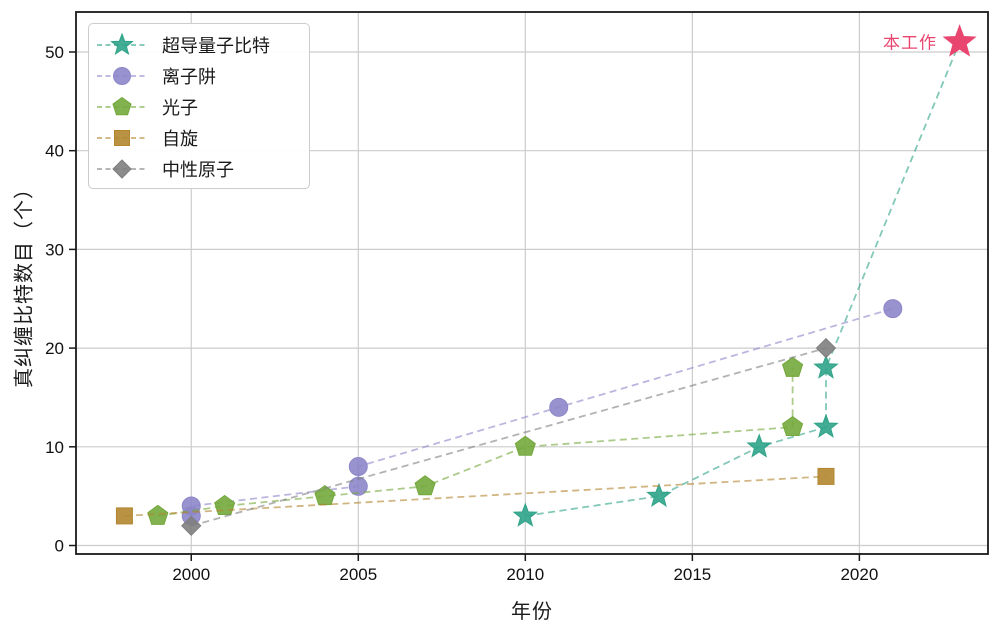  What do you see at coordinates (54, 249) in the screenshot?
I see `y-tick-label: 30` at bounding box center [54, 249].